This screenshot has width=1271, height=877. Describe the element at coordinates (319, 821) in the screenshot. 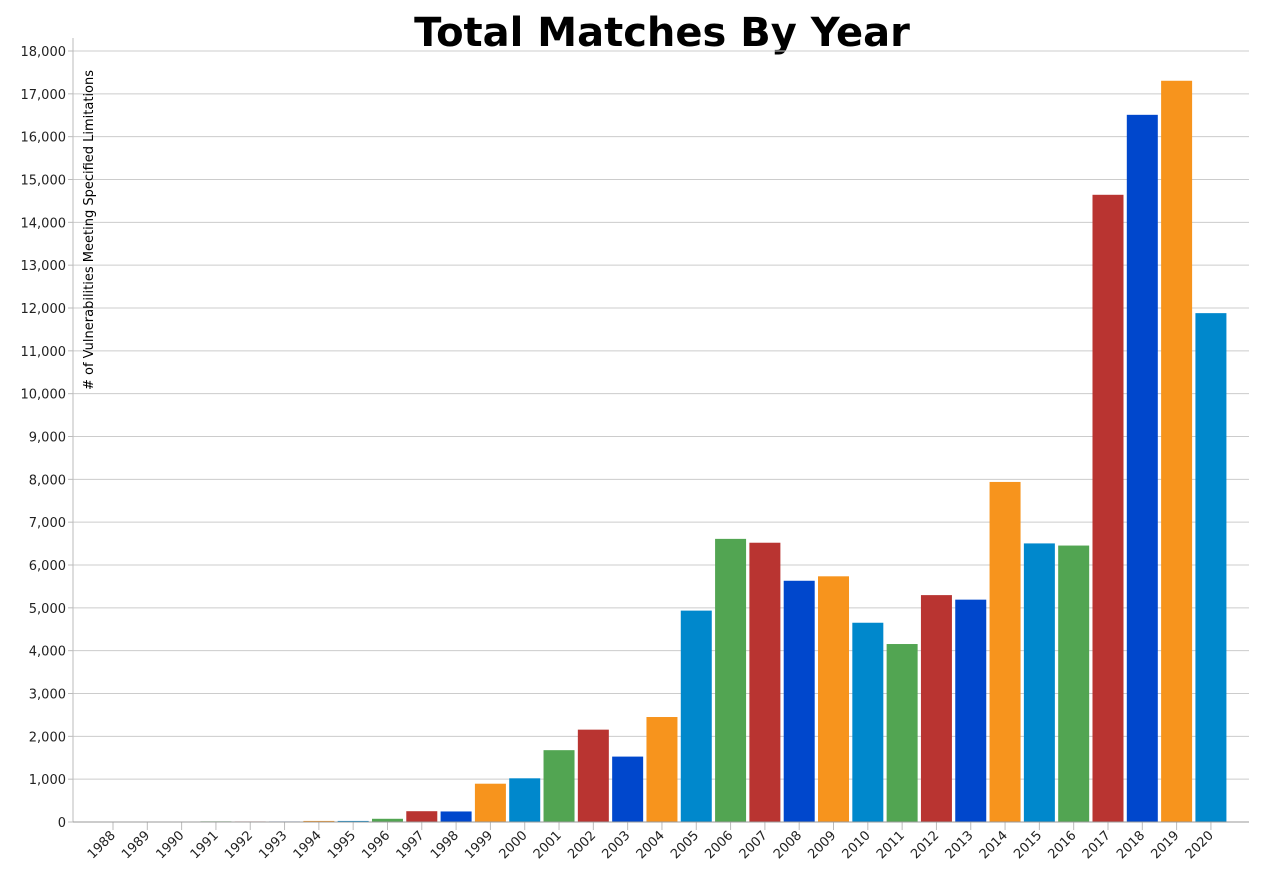

I see `bar-1994` at that location.